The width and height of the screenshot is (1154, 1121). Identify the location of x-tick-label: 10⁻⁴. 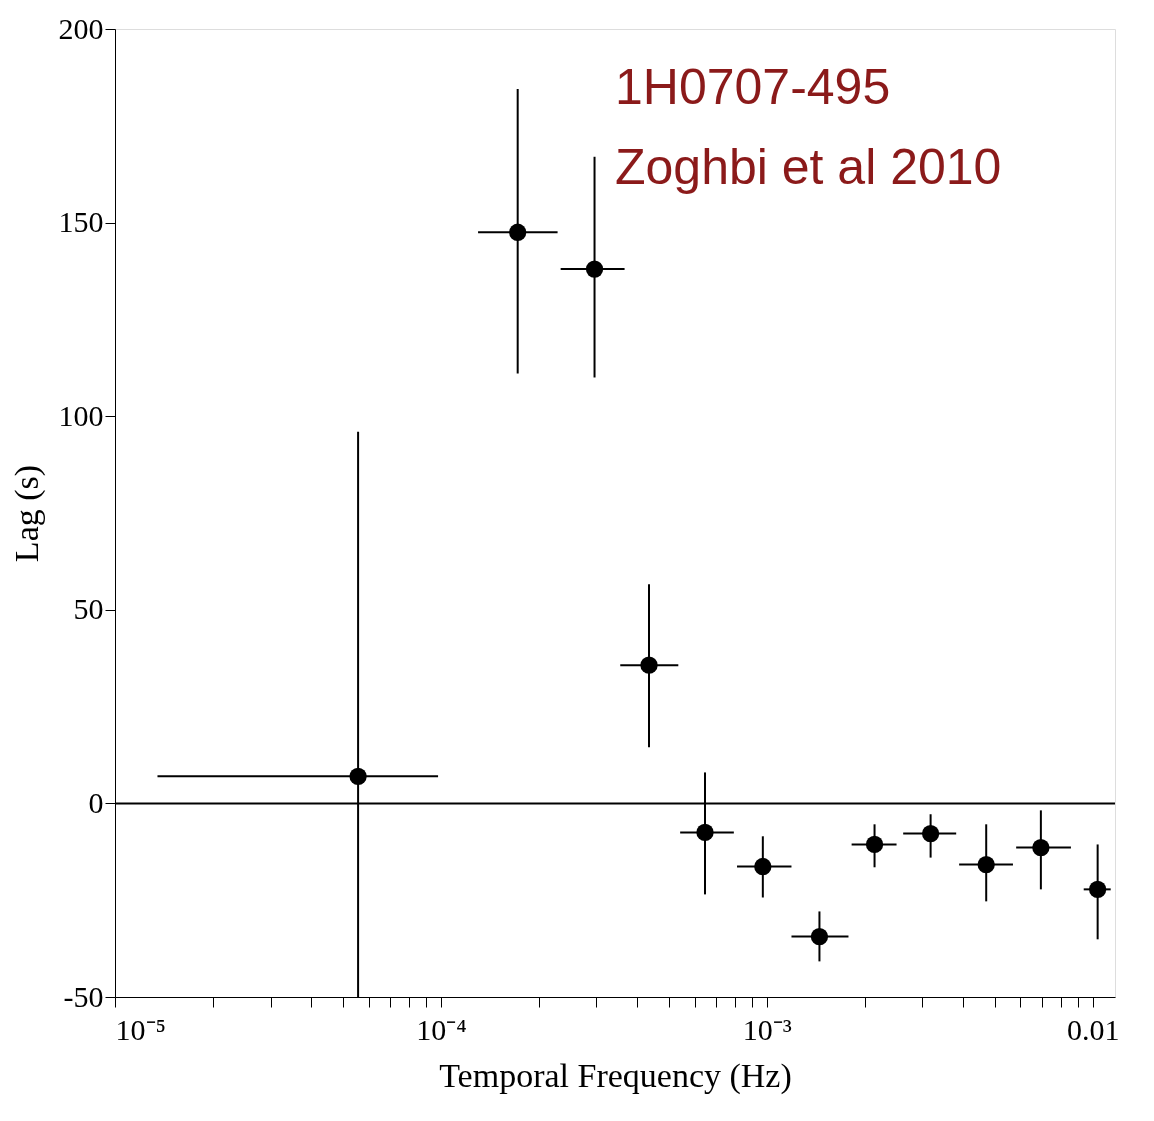
(441, 1029).